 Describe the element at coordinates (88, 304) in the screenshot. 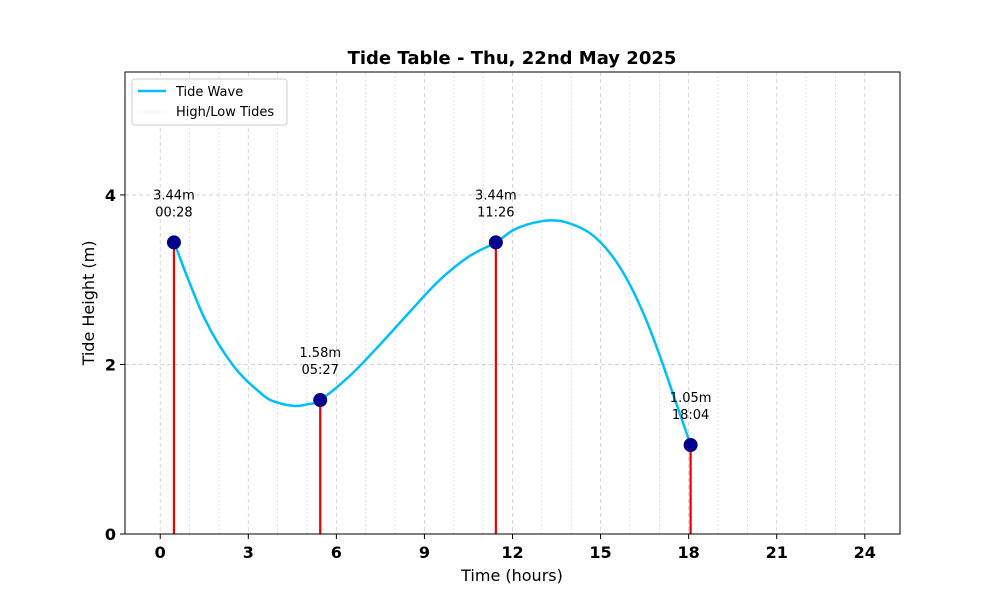

I see `y-axis-label: Tide Height (m)` at that location.